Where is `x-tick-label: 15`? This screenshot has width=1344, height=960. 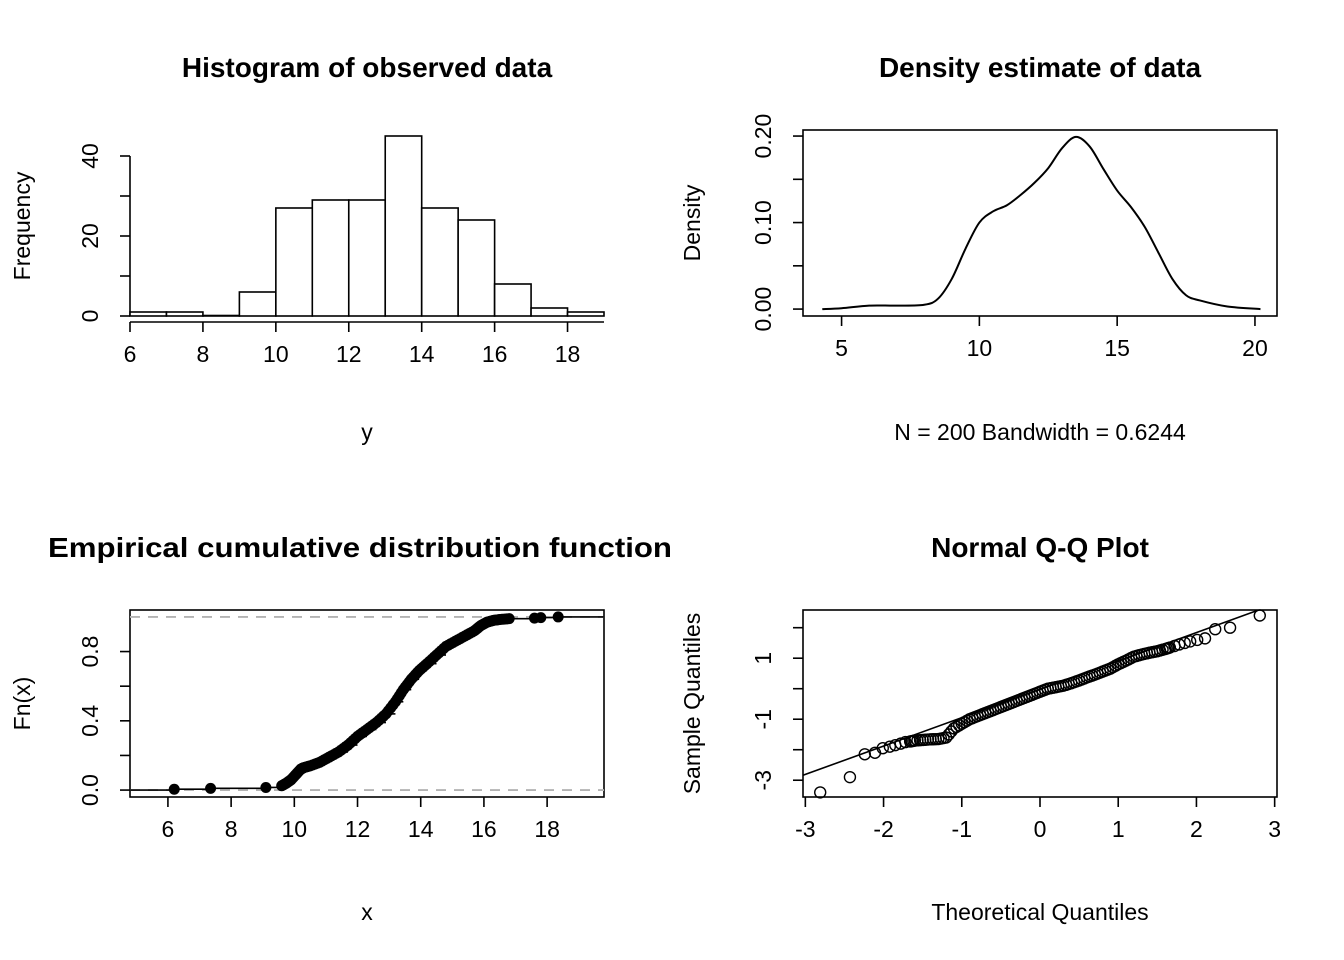
x-tick-label: 15 is located at coordinates (1117, 348).